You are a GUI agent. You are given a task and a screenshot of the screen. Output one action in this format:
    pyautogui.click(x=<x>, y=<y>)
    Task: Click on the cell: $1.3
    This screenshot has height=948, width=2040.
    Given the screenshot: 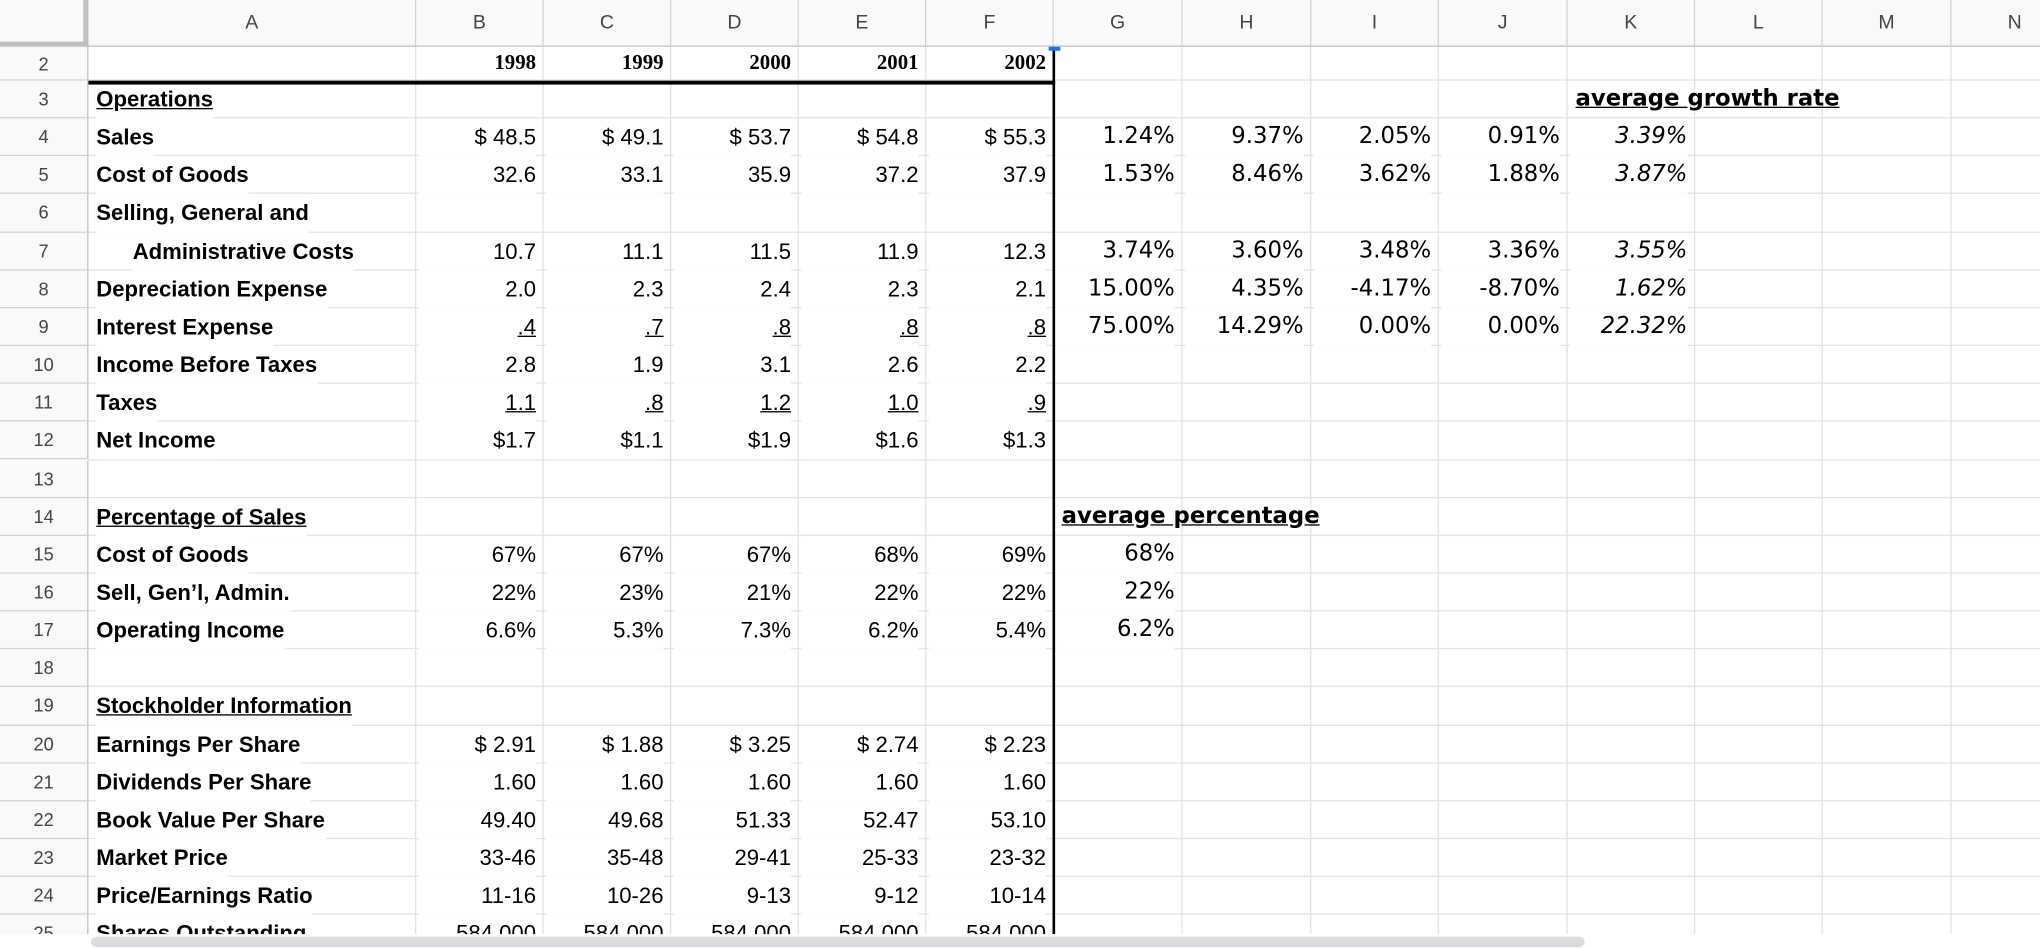 What is the action you would take?
    pyautogui.click(x=987, y=440)
    